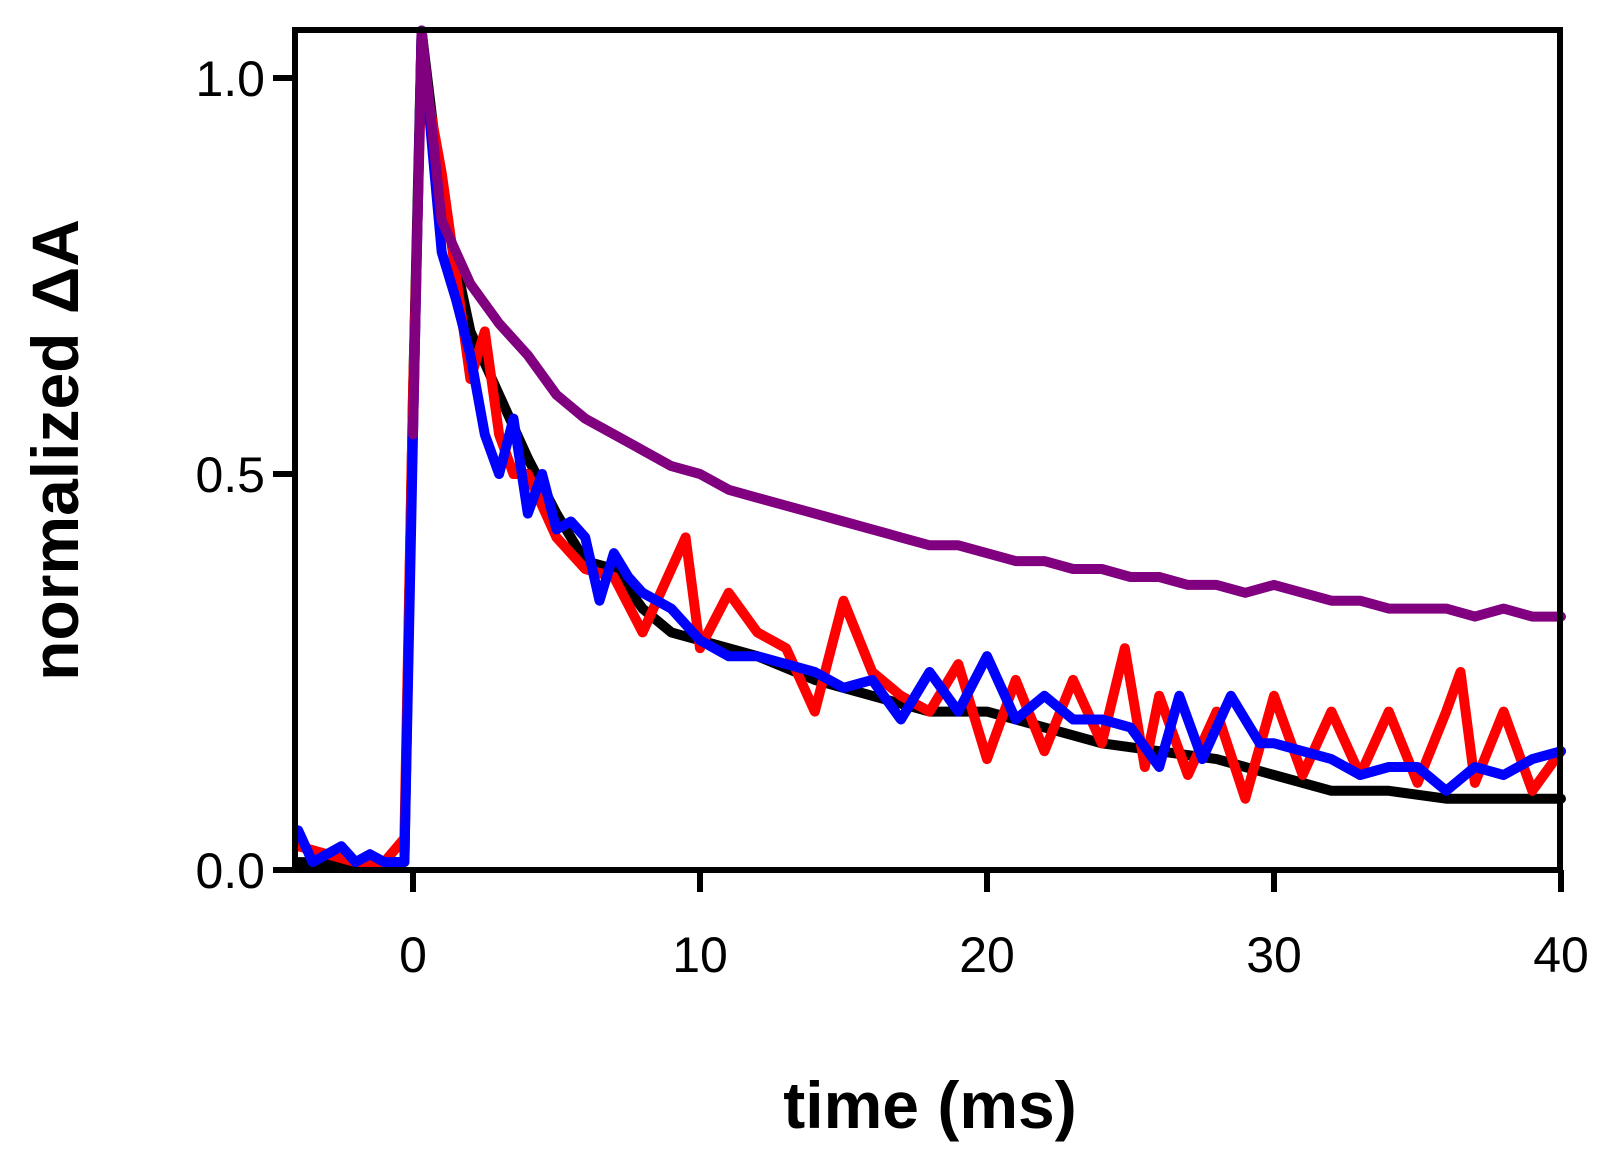  I want to click on y-axis: 0.0 0.5 1.0, so click(245, 475).